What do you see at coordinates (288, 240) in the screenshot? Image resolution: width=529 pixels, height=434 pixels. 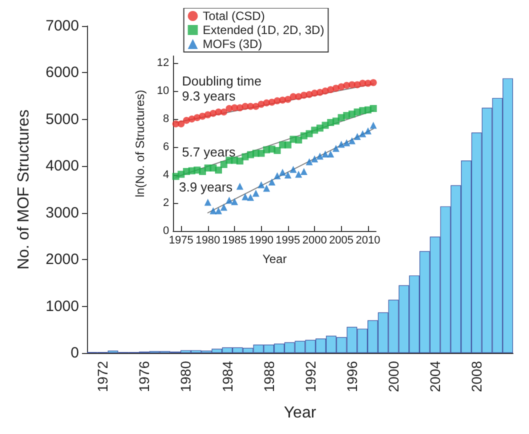 I see `x-tick-label: 1995` at bounding box center [288, 240].